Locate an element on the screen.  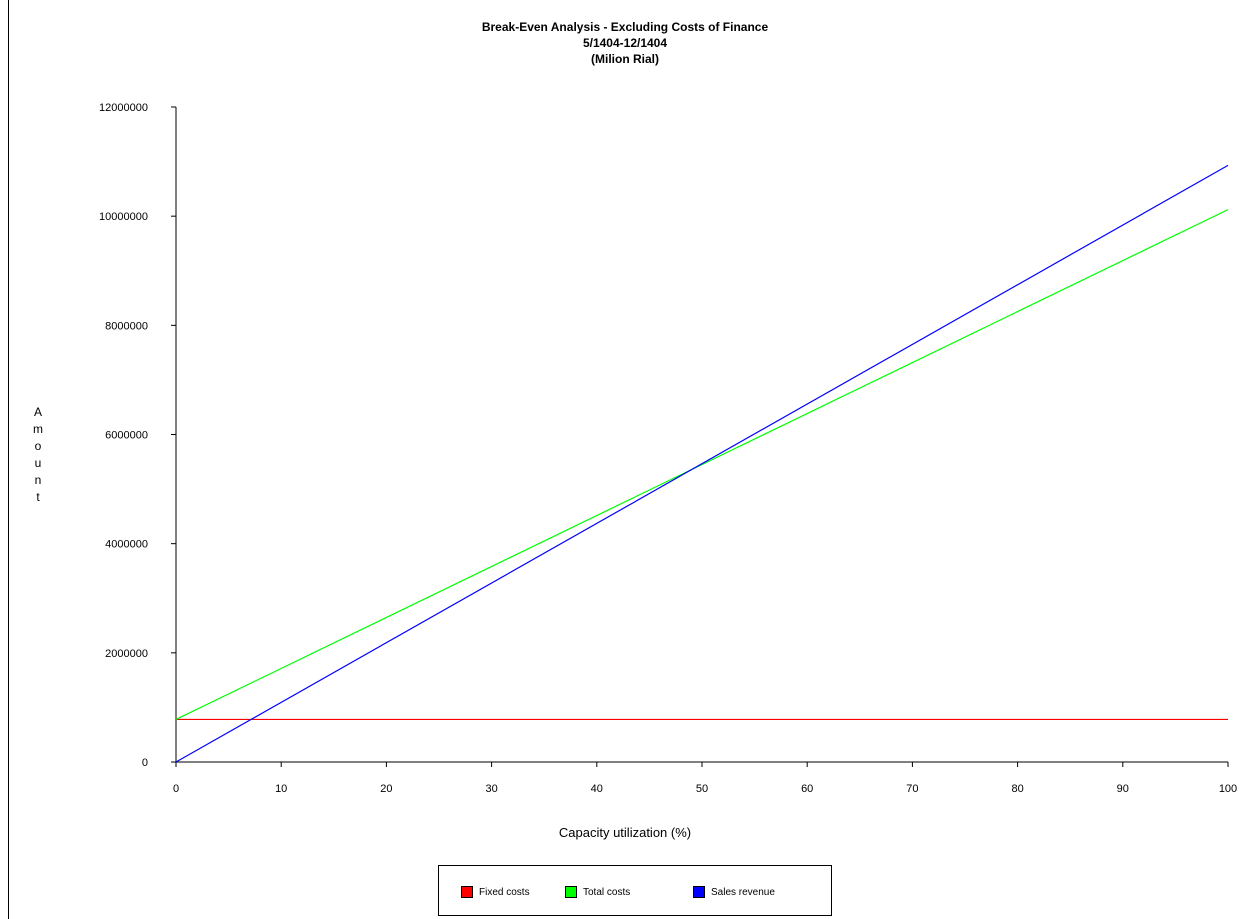
y-axis-label-char: u is located at coordinates (38, 463).